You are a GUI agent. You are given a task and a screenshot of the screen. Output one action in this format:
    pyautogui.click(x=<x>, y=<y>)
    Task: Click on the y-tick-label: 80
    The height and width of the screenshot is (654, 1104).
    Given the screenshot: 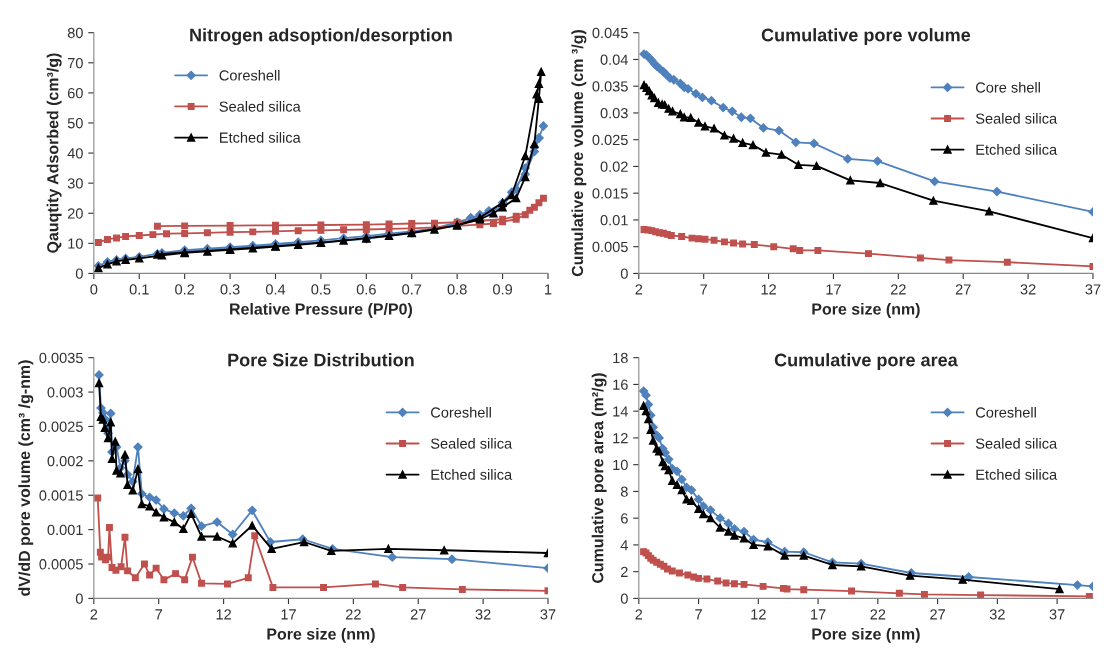 What is the action you would take?
    pyautogui.click(x=75, y=33)
    